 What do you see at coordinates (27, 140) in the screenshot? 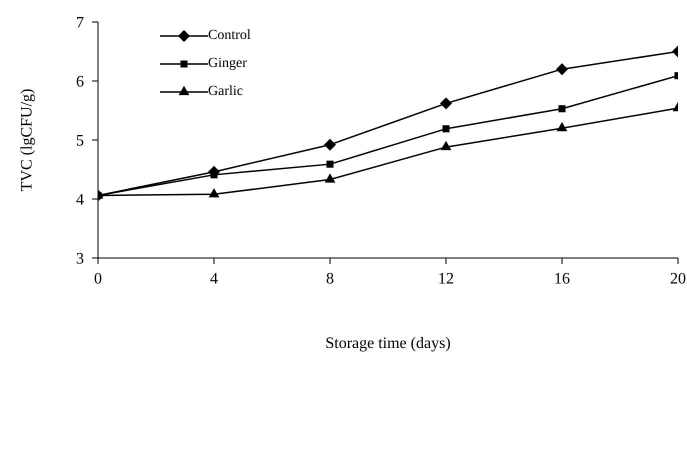
I see `y-axis-title: TVC (lgCFU/g)` at bounding box center [27, 140].